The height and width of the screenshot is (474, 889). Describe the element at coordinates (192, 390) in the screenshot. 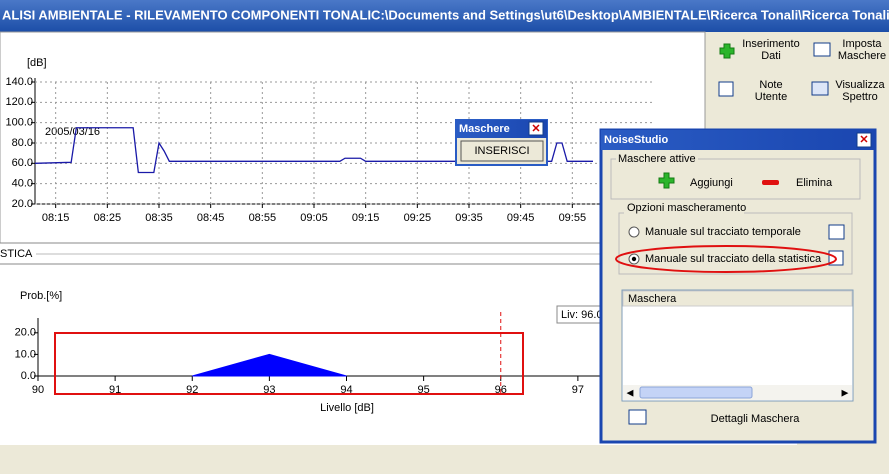

I see `x-tick-label: 92` at that location.